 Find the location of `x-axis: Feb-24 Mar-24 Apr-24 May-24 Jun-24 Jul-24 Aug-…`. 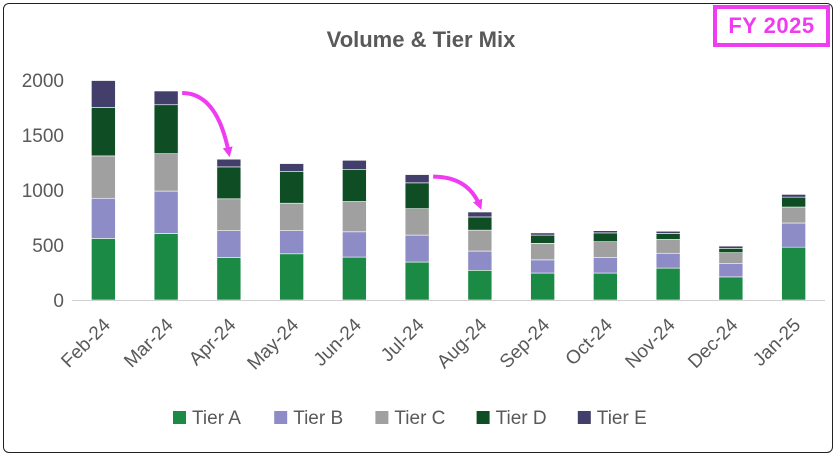

x-axis: Feb-24 Mar-24 Apr-24 May-24 Jun-24 Jul-24 Aug-… is located at coordinates (431, 344).